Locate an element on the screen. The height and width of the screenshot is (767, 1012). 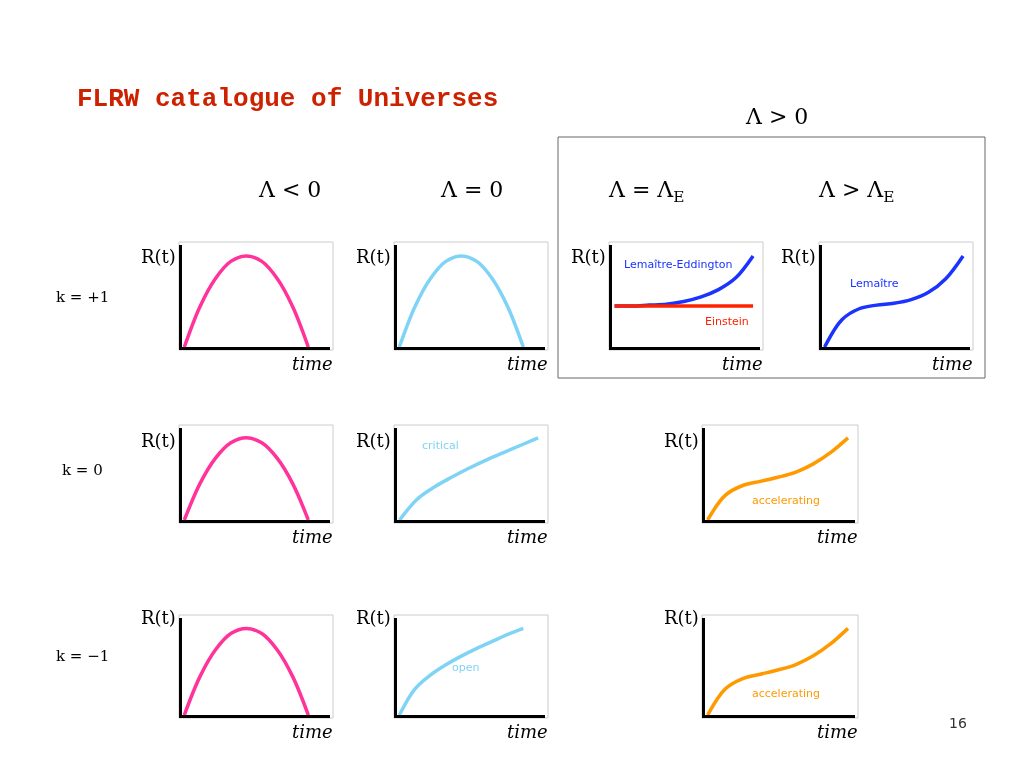
text: 16 is located at coordinates (958, 723).